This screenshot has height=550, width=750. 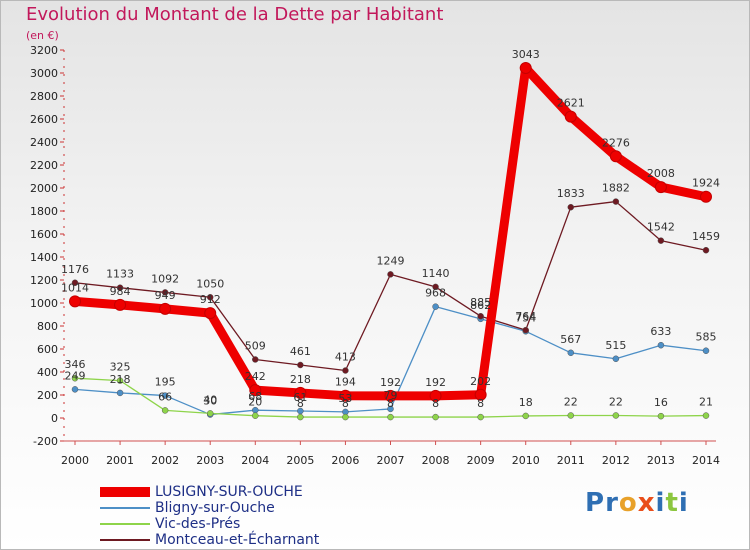 I want to click on data-label-3: 1542, so click(x=661, y=227).